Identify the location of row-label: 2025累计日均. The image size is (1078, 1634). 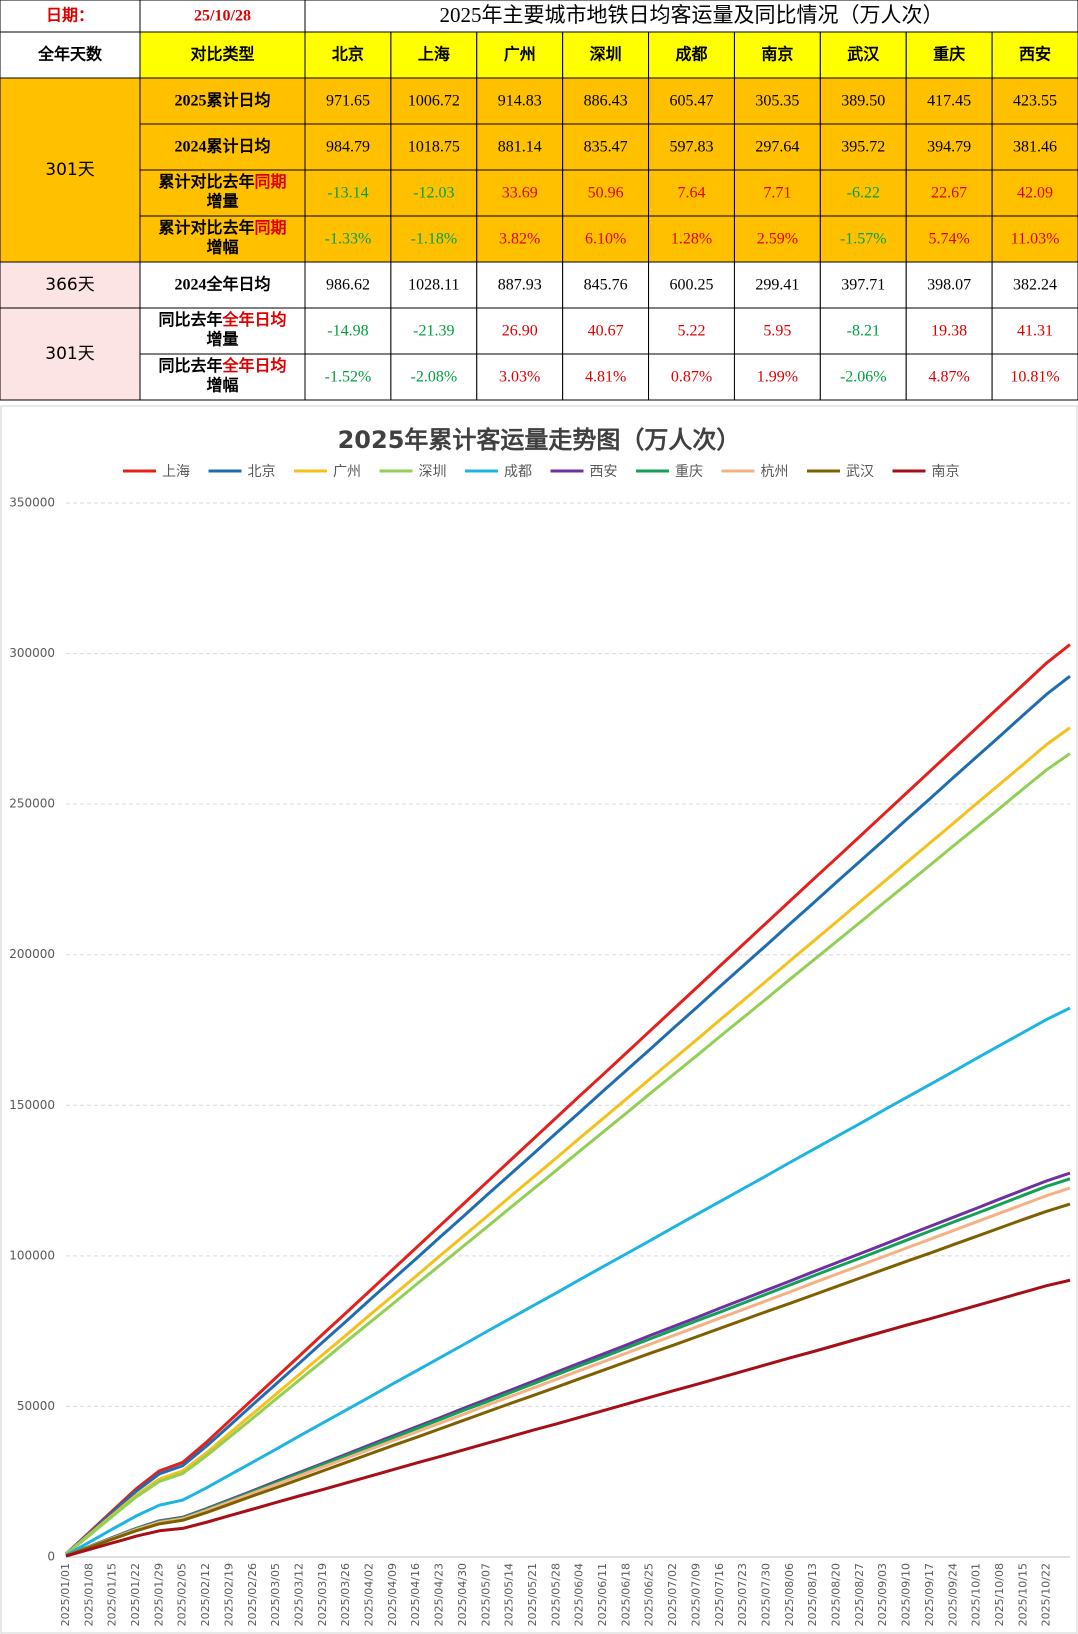
(222, 100).